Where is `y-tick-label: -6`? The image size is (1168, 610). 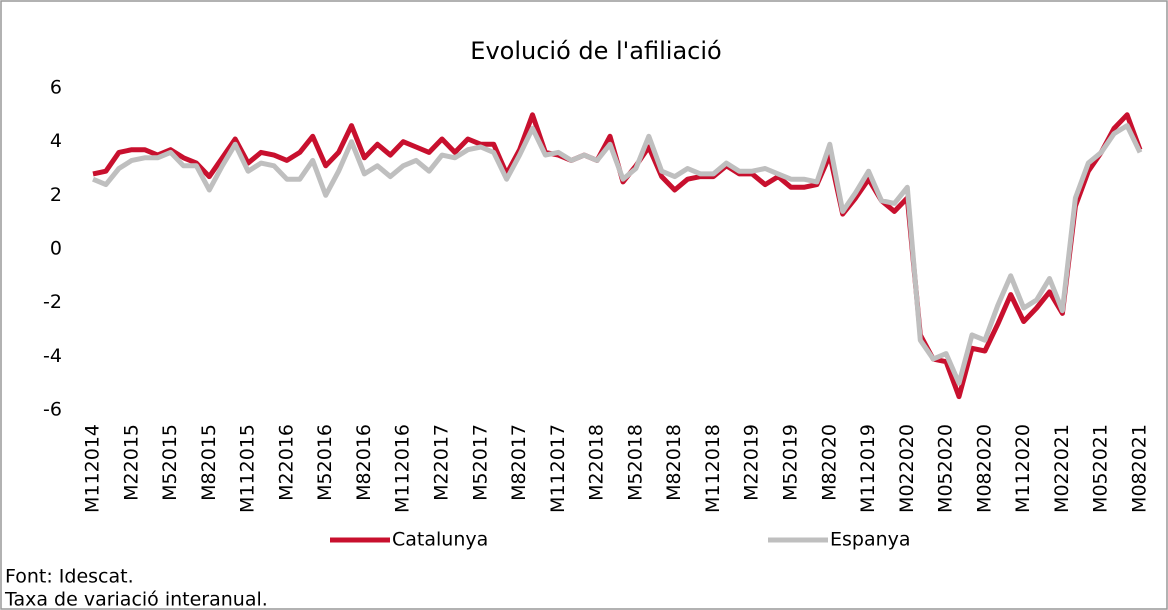 y-tick-label: -6 is located at coordinates (52, 410).